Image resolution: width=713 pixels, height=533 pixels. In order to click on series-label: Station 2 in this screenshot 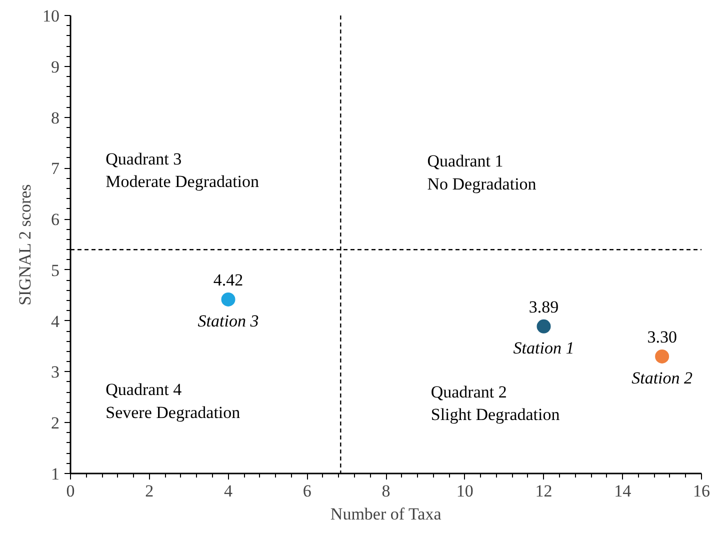, I will do `click(663, 378)`.